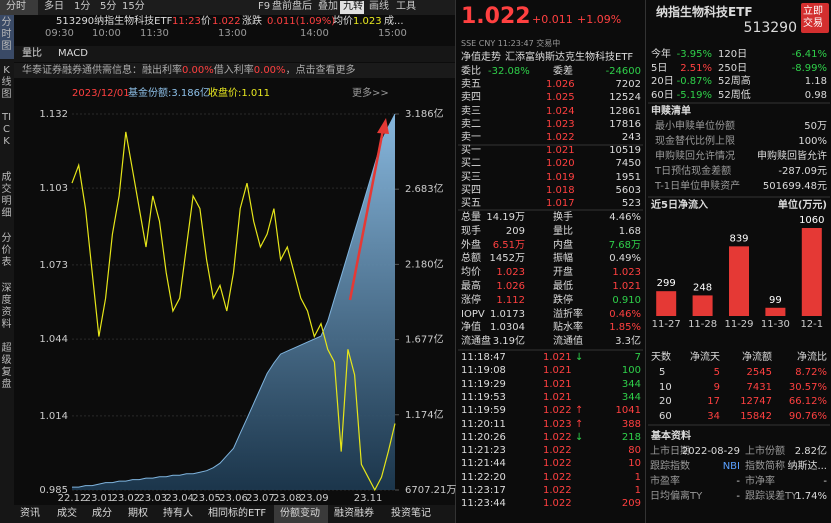 The height and width of the screenshot is (523, 831). I want to click on sub-tab: MACD, so click(73, 53).